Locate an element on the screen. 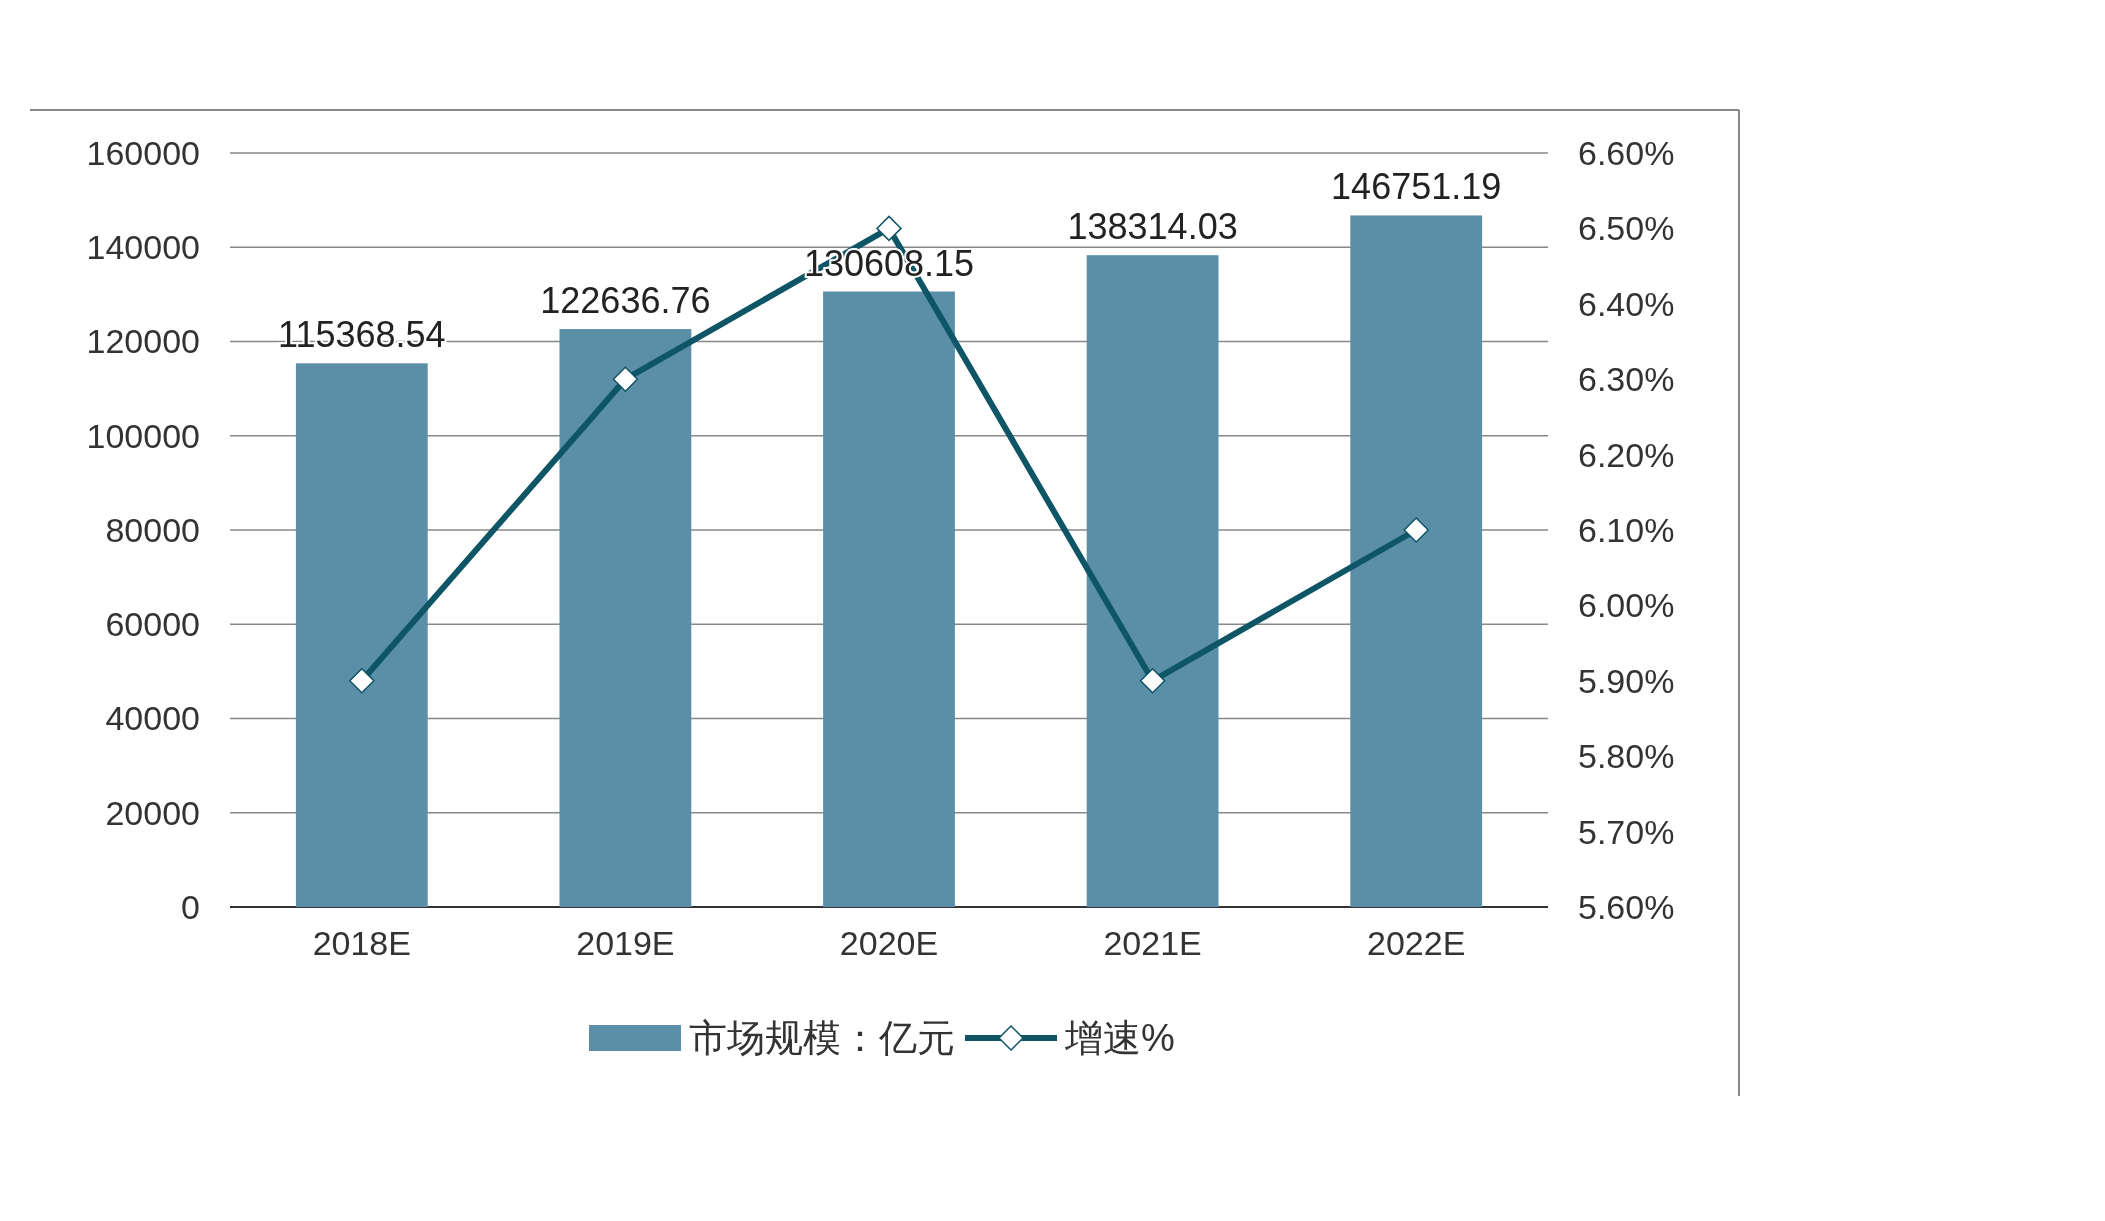  y2-tick-label: 6.60% is located at coordinates (1626, 152).